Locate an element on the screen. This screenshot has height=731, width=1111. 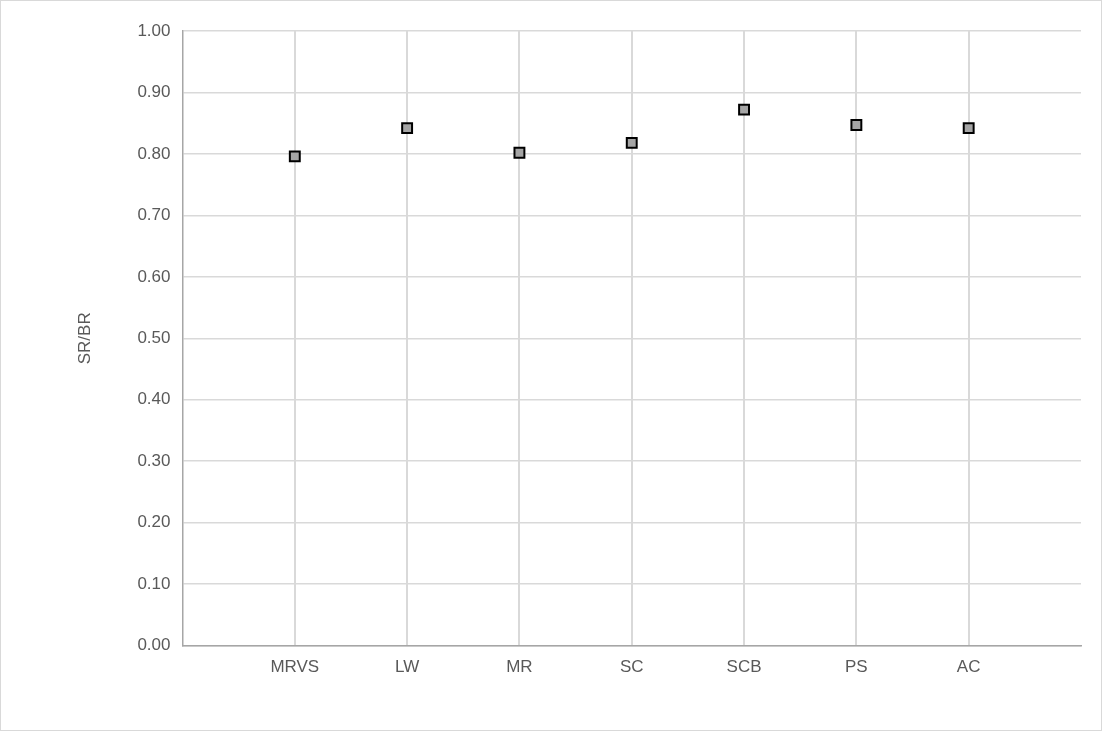
y-tick-label: 0.80 is located at coordinates (154, 153).